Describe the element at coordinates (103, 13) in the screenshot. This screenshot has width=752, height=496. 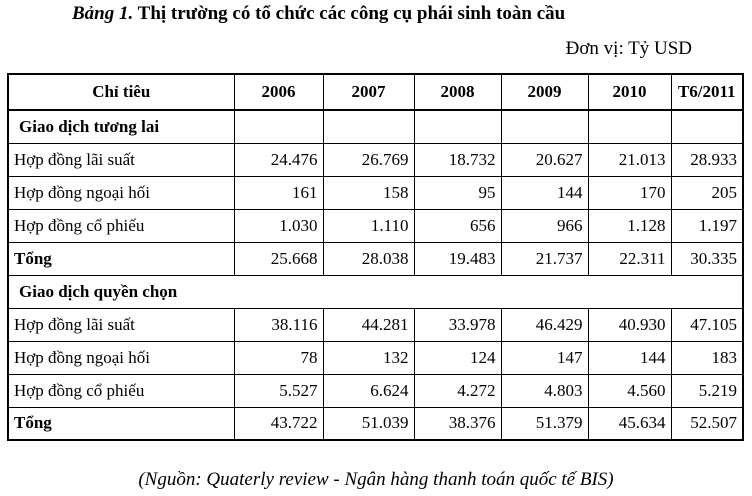
I see `table-number-label: Bảng 1.` at that location.